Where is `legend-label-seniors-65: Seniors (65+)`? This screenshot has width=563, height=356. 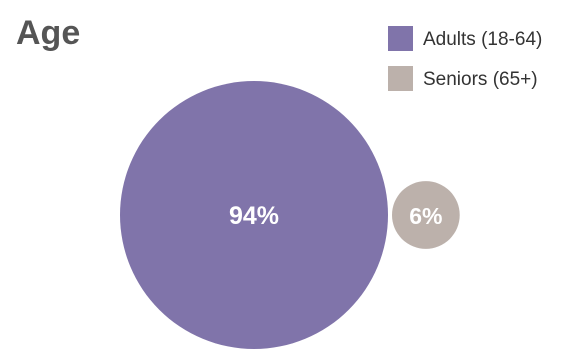 legend-label-seniors-65: Seniors (65+) is located at coordinates (480, 79).